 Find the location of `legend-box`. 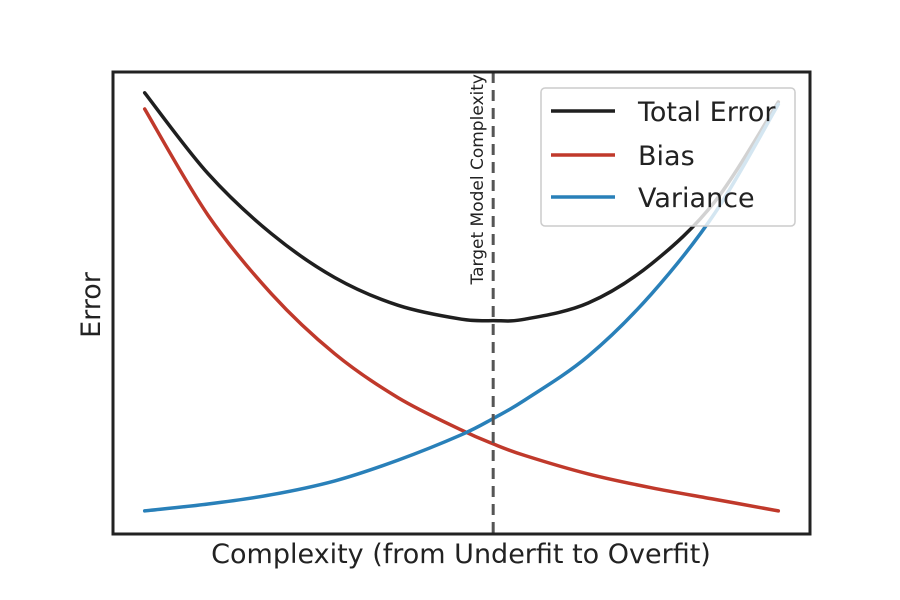

legend-box is located at coordinates (668, 157).